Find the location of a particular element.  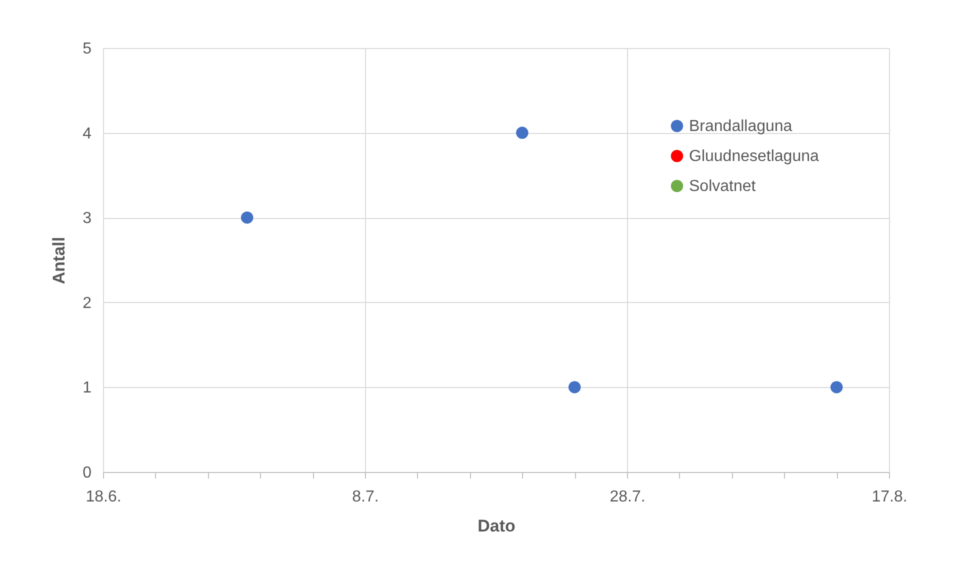

x-tick-label: 28.7. is located at coordinates (628, 497).